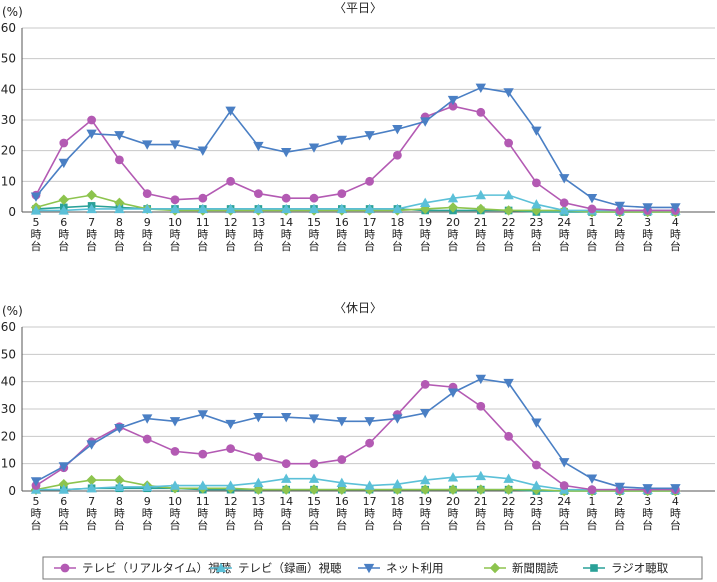 This screenshot has width=717, height=582. Describe the element at coordinates (147, 234) in the screenshot. I see `x-tick-label: 9 時台` at that location.